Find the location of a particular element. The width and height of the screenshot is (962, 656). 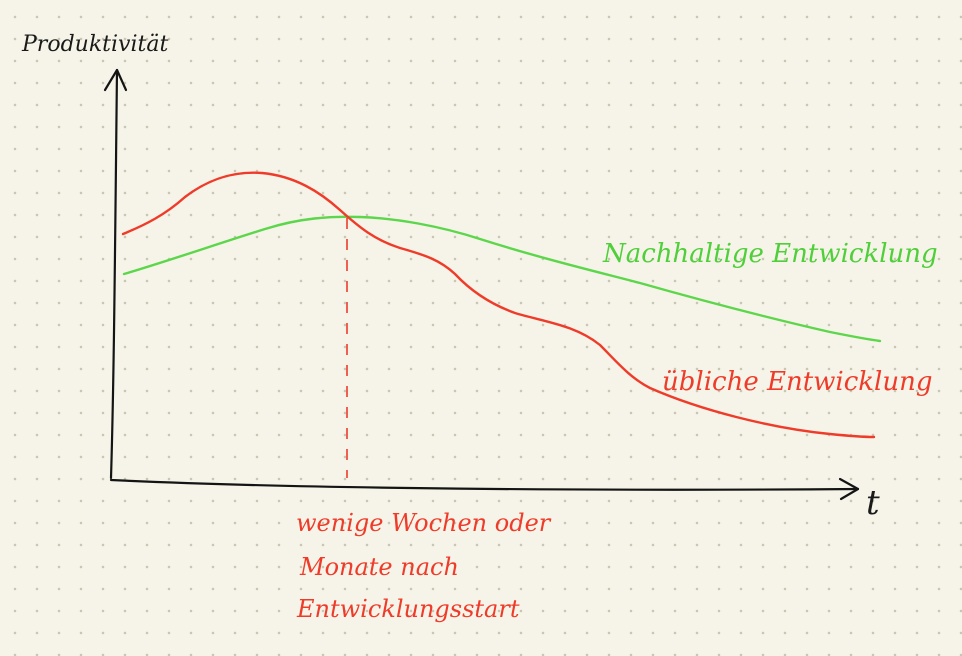

y-axis is located at coordinates (114, 274).